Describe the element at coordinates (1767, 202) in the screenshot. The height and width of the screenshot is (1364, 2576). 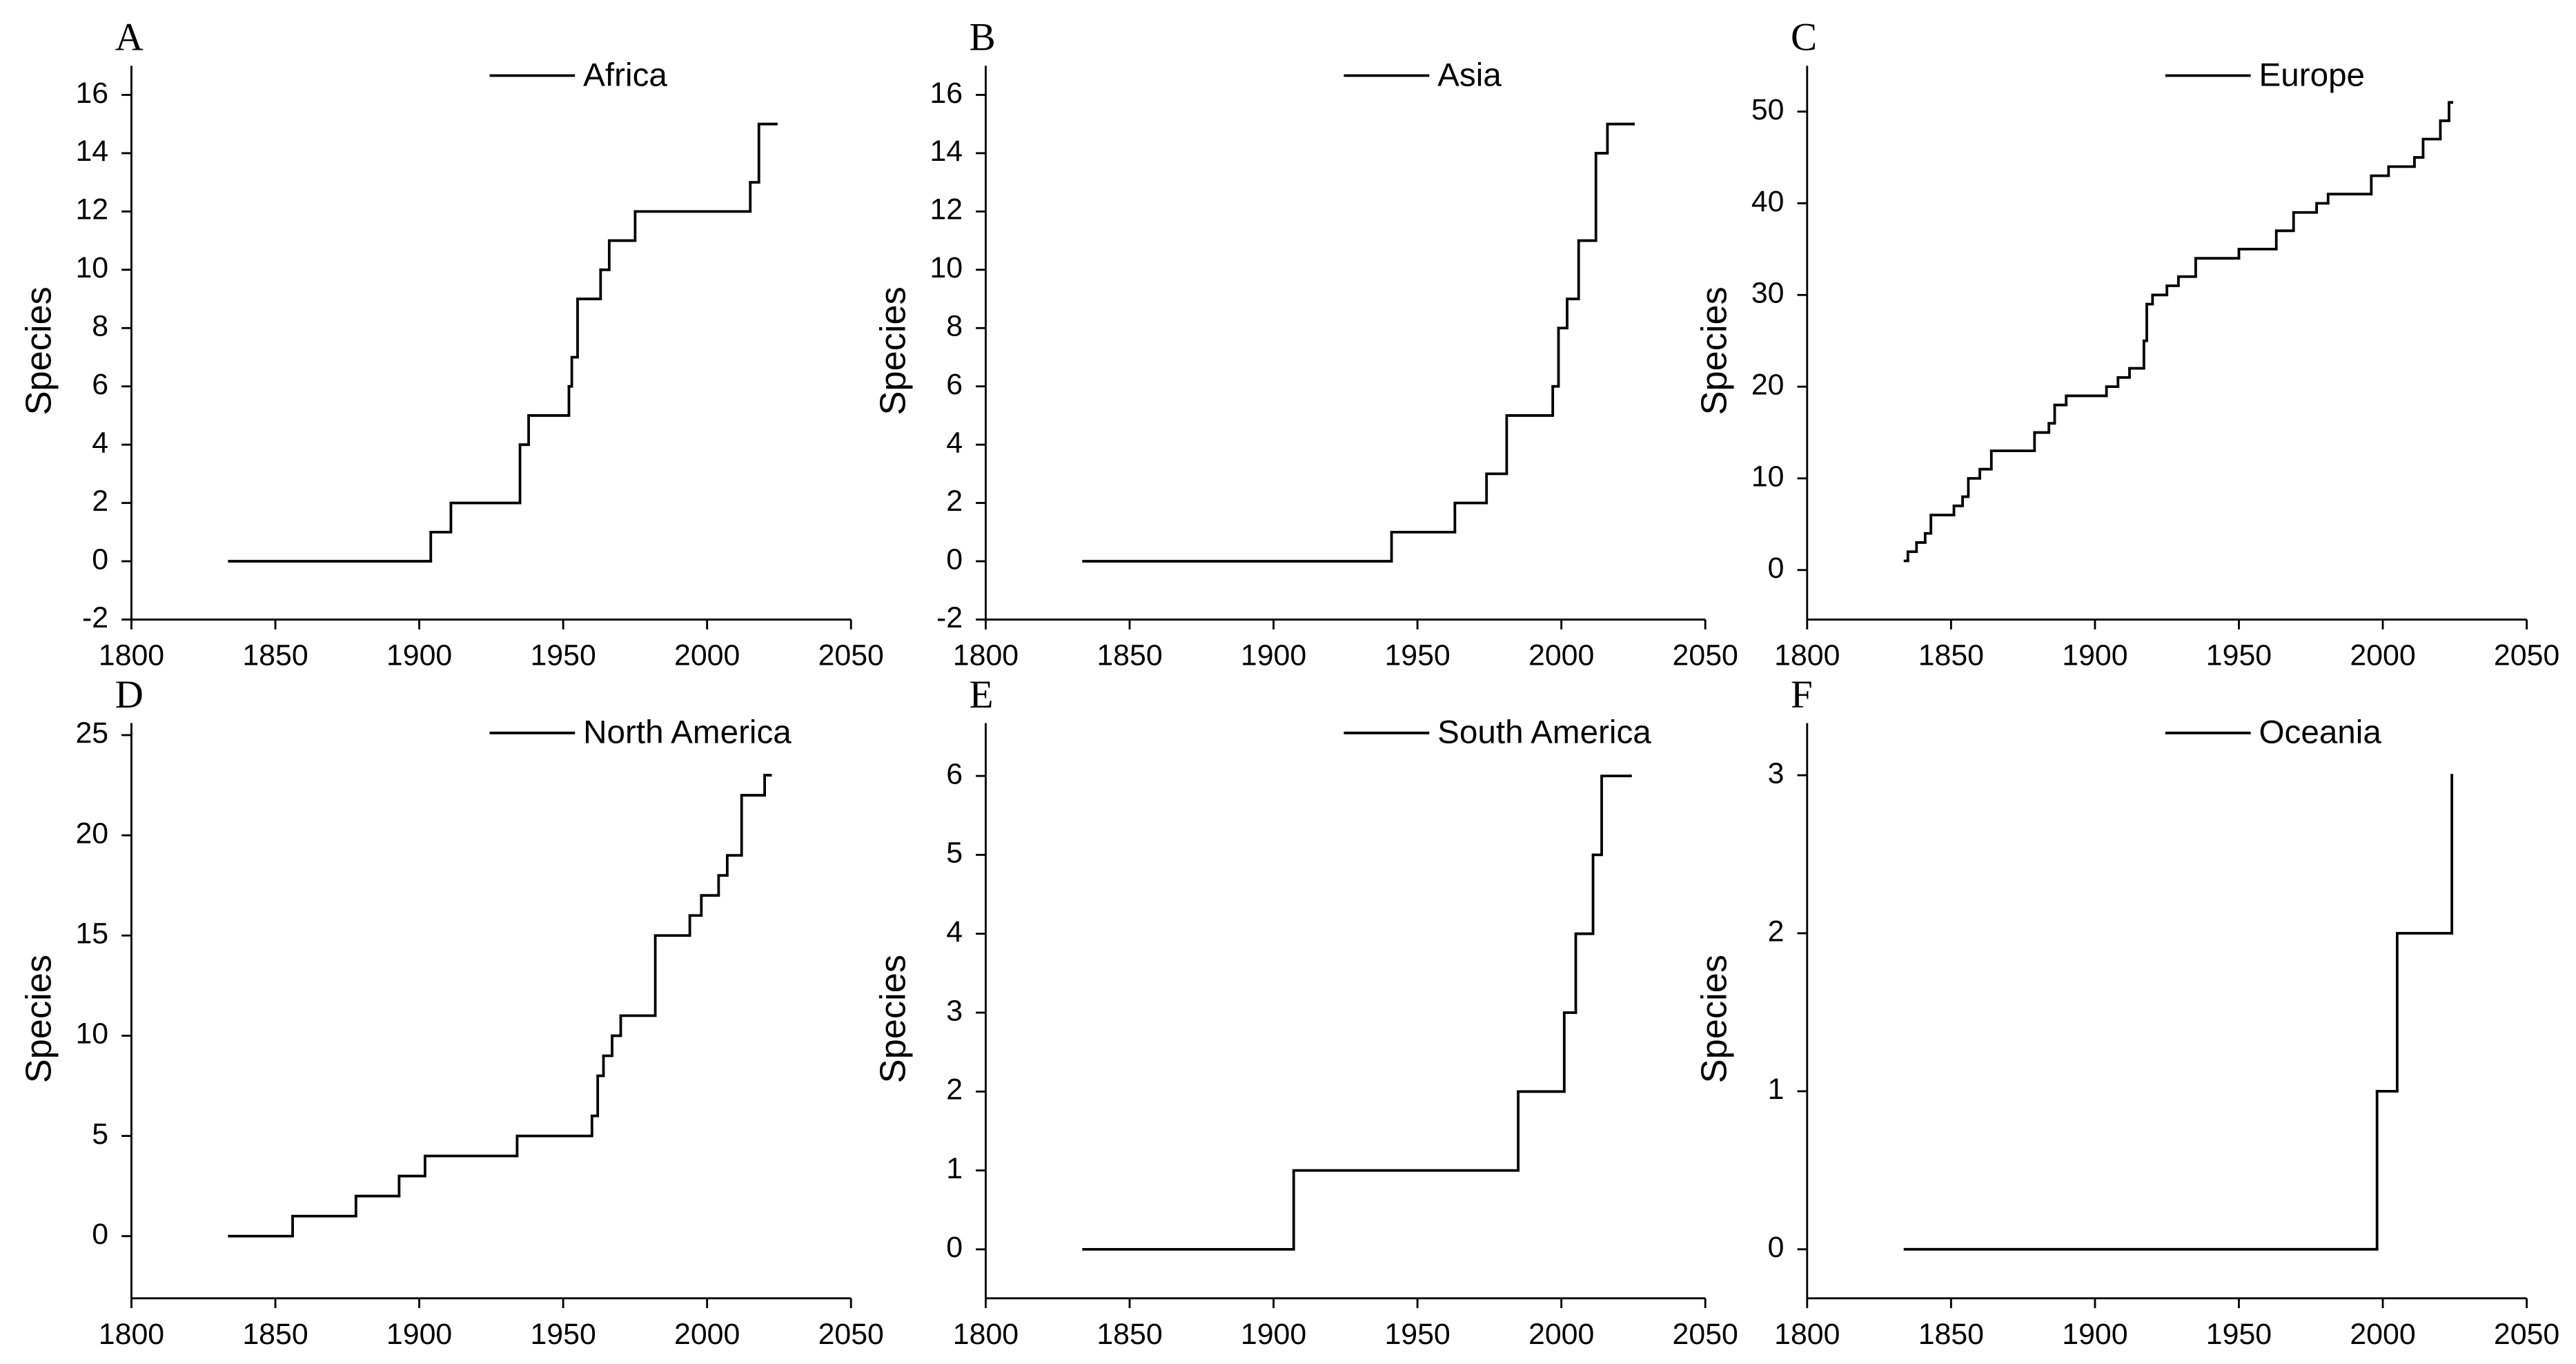
I see `y-tick-label: 40` at that location.